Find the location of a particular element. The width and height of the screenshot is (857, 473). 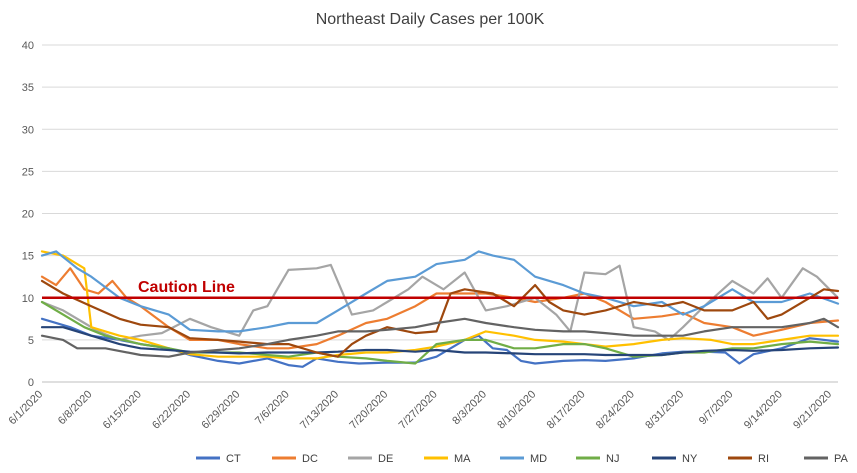

y-tick-label: 35 is located at coordinates (28, 88).